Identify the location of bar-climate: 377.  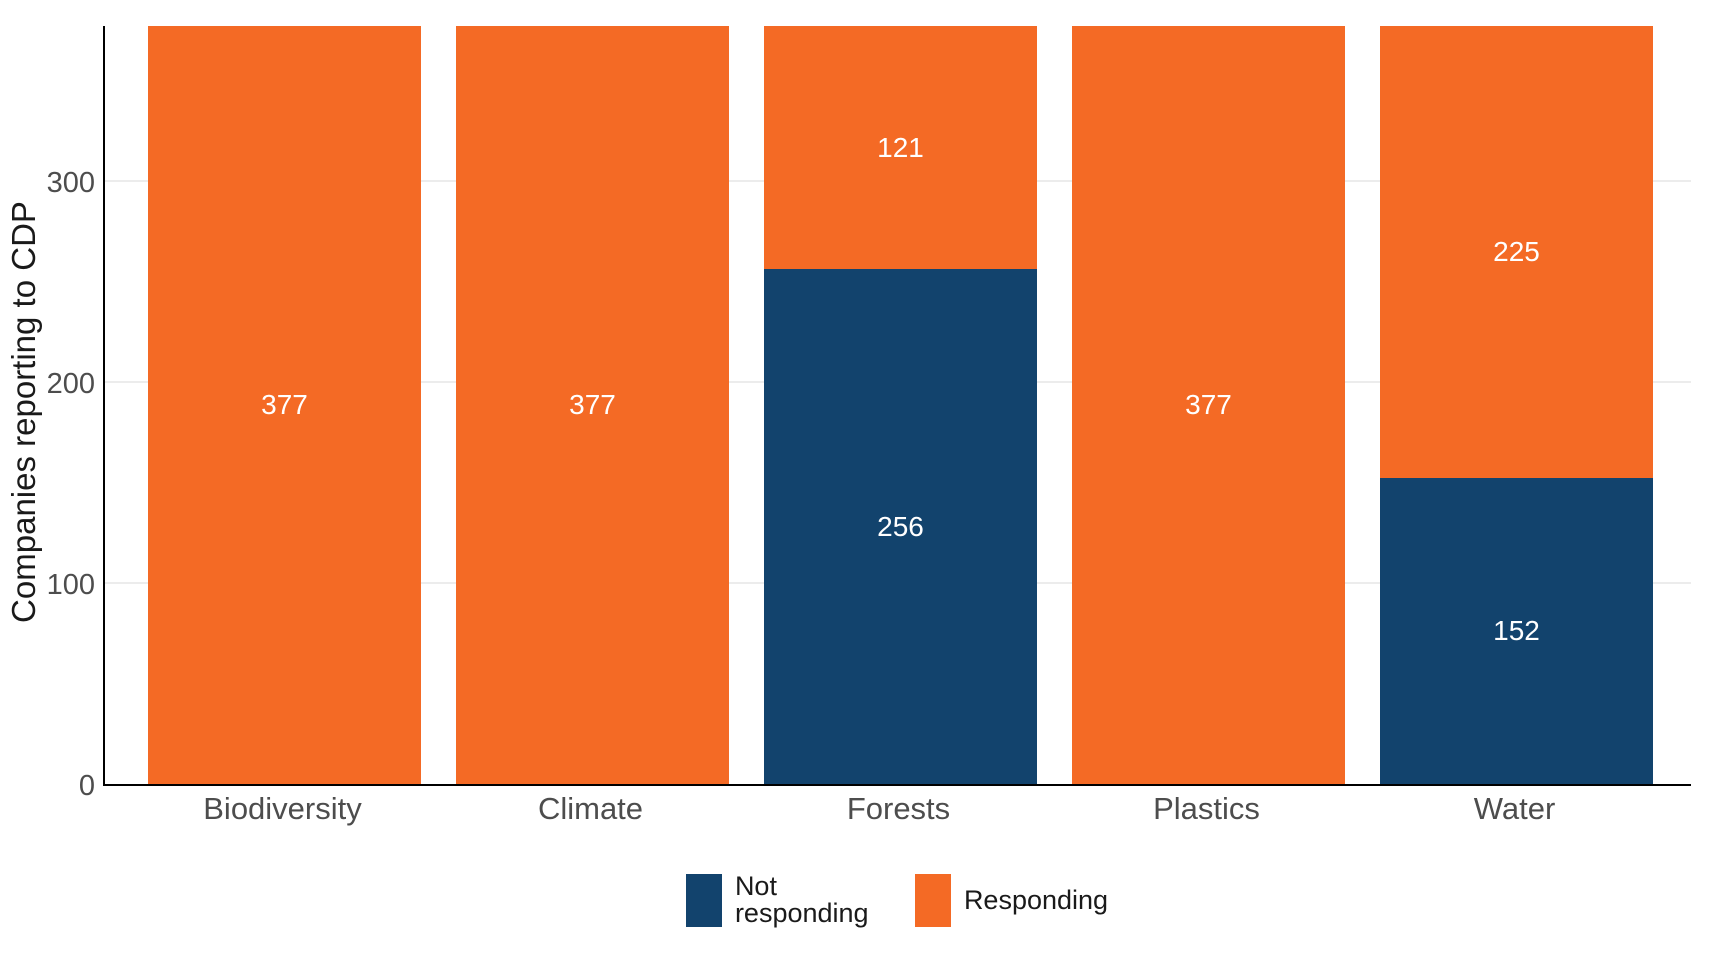
(592, 405).